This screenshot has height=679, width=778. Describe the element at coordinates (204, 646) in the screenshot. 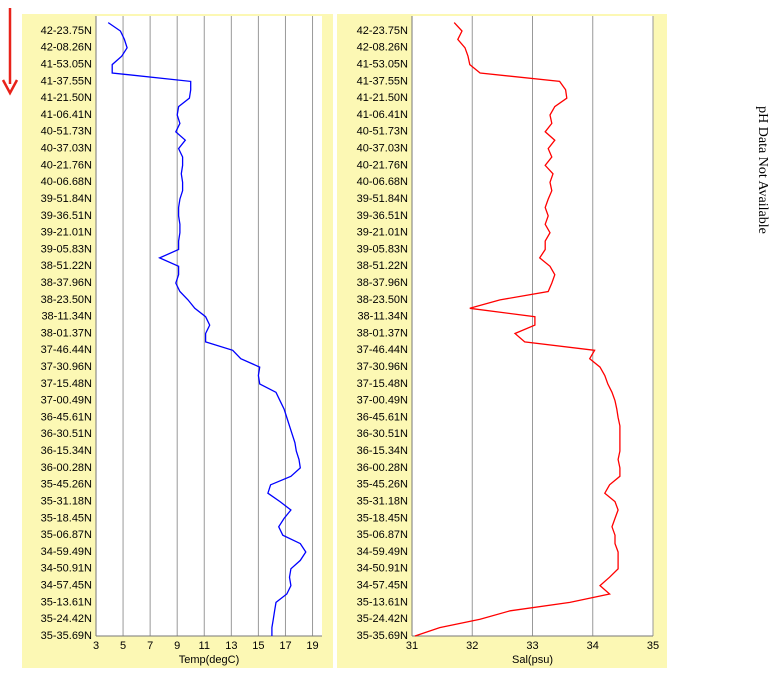

I see `x-tick-label: 11` at that location.